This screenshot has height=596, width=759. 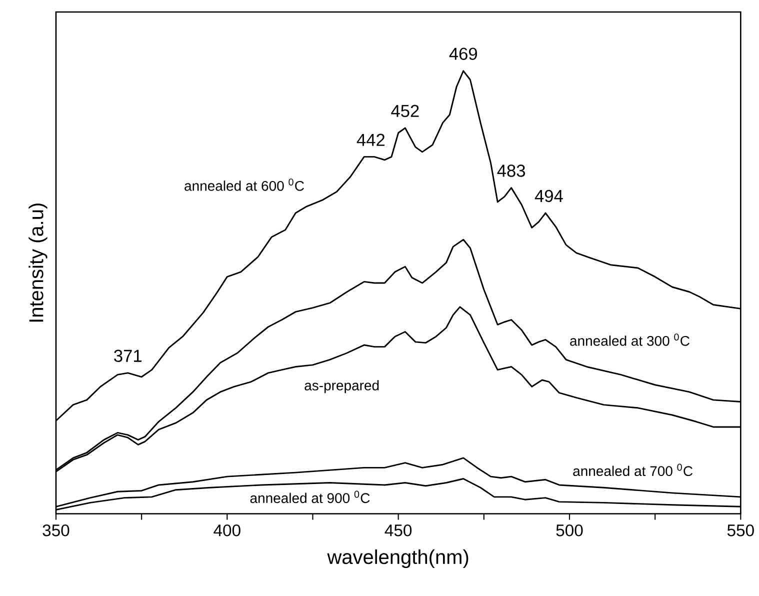 I want to click on x-tick-label: 400, so click(x=227, y=530).